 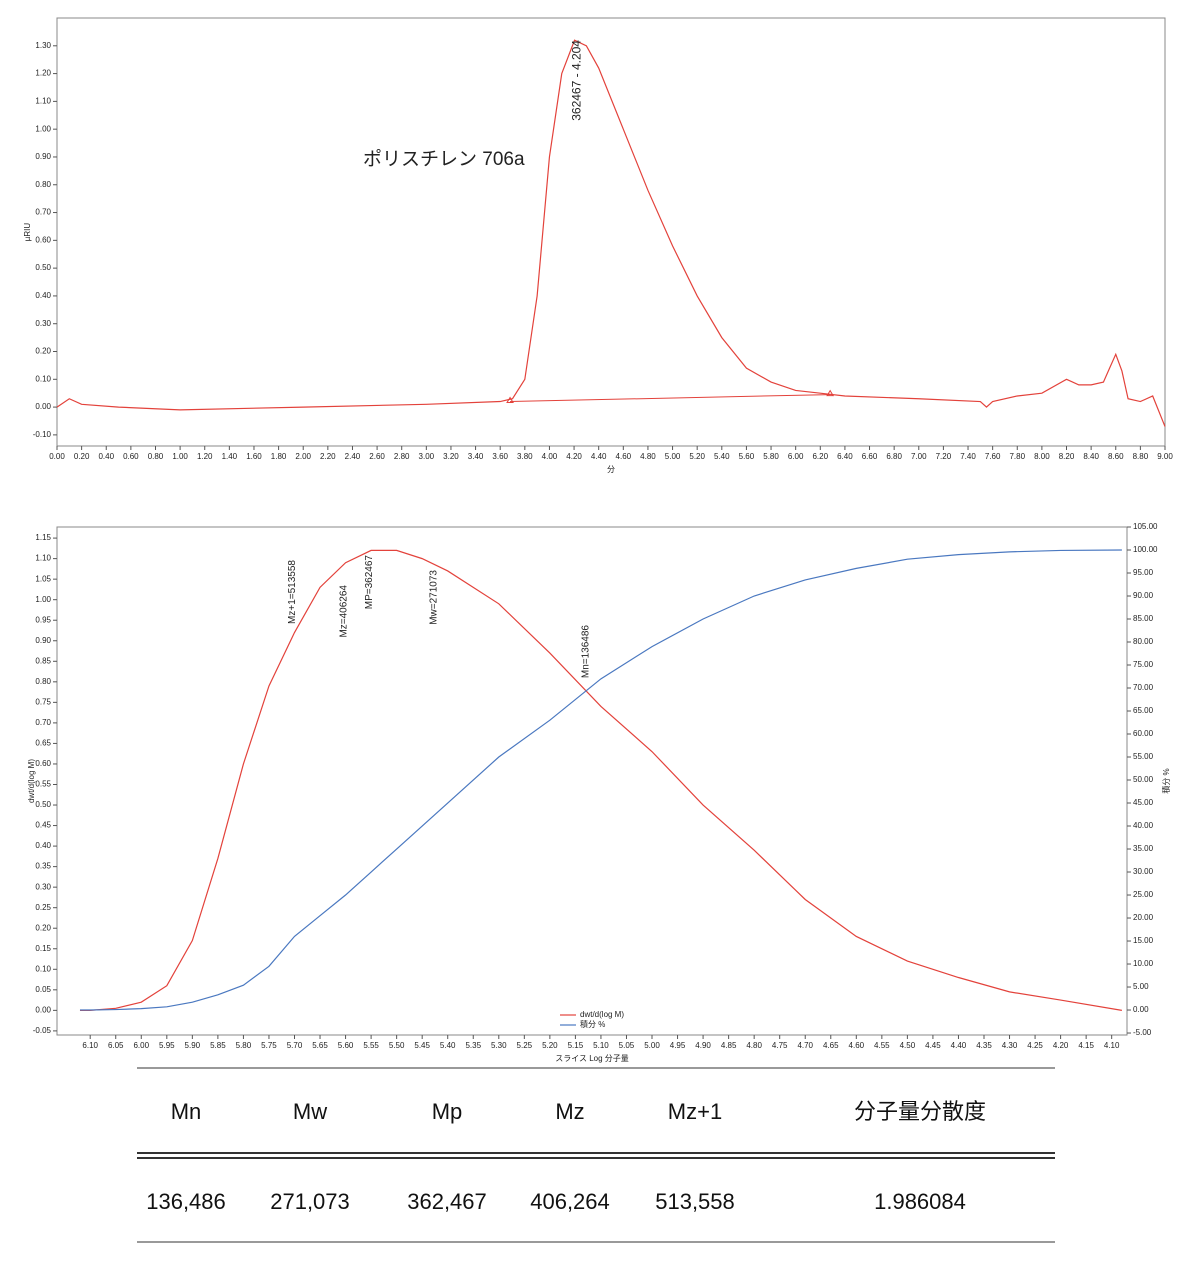 What do you see at coordinates (648, 456) in the screenshot?
I see `x-tick-label: 4.80` at bounding box center [648, 456].